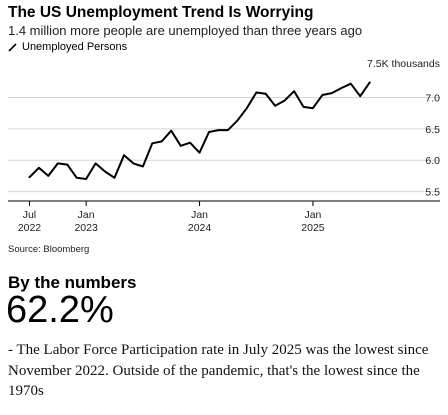 Image resolution: width=448 pixels, height=415 pixels. I want to click on source-note: Source: Bloomberg, so click(49, 249).